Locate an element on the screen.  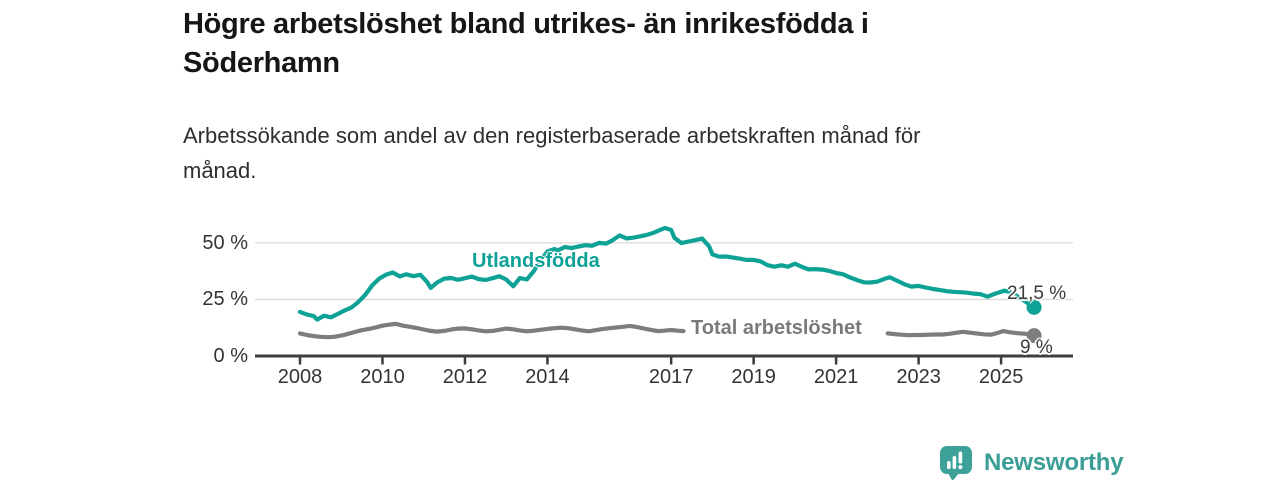
series-line-utlandsfodda is located at coordinates (667, 273).